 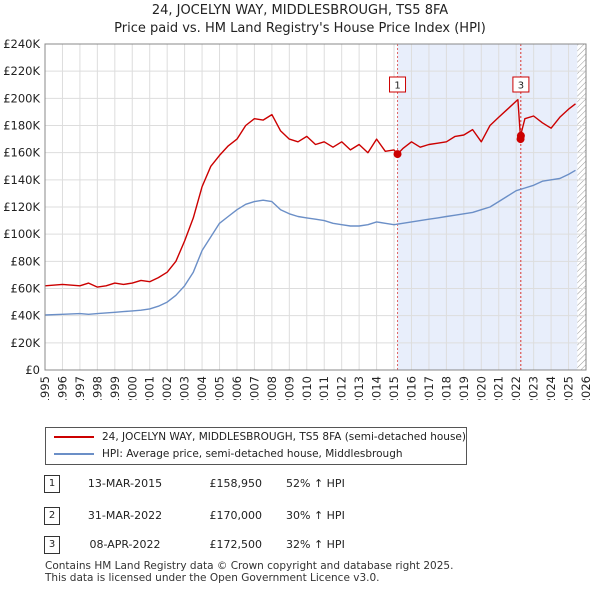 What do you see at coordinates (26, 261) in the screenshot?
I see `y-tick-label: £80K` at bounding box center [26, 261].